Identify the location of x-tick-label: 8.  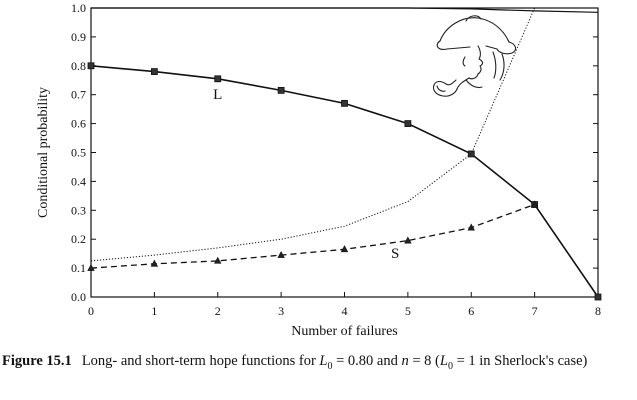
(598, 311).